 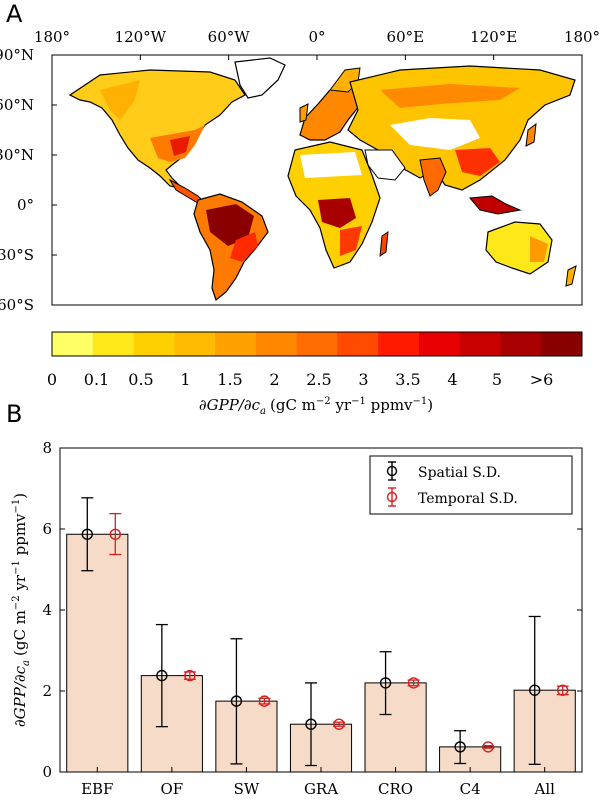 What do you see at coordinates (185, 379) in the screenshot?
I see `colorbar-tick-label: 1` at bounding box center [185, 379].